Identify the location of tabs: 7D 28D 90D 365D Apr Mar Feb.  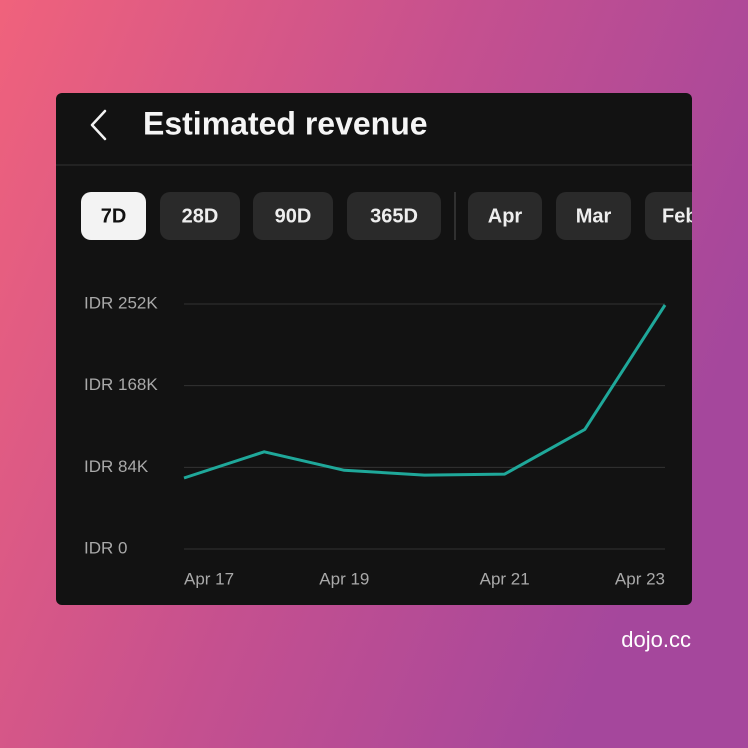
(400, 216).